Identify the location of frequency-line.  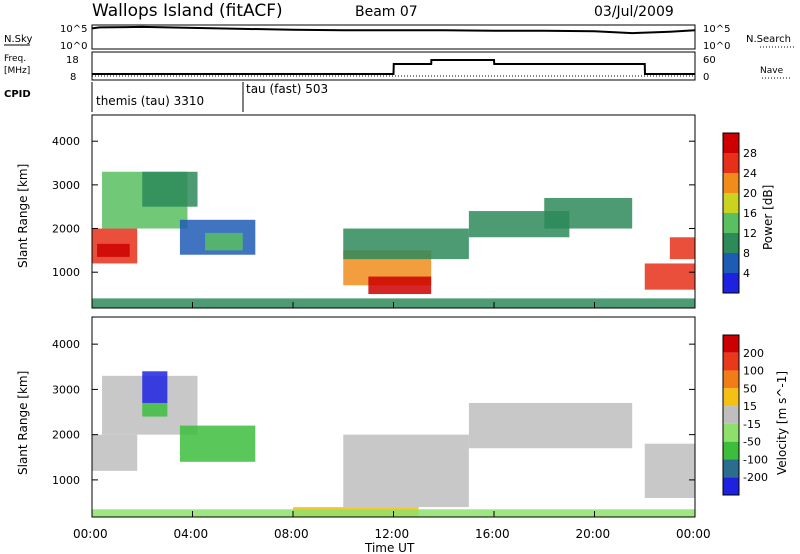
(393, 67).